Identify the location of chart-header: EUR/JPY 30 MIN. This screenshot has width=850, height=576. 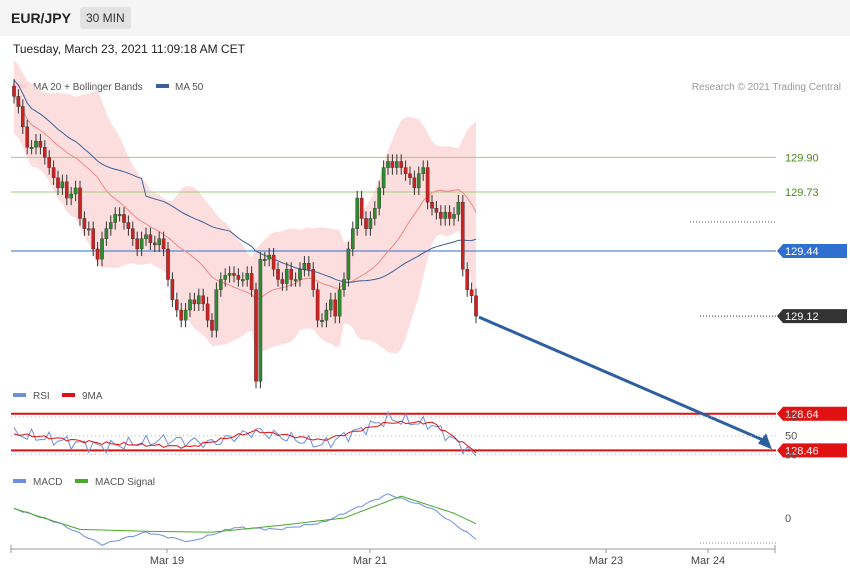
(425, 18).